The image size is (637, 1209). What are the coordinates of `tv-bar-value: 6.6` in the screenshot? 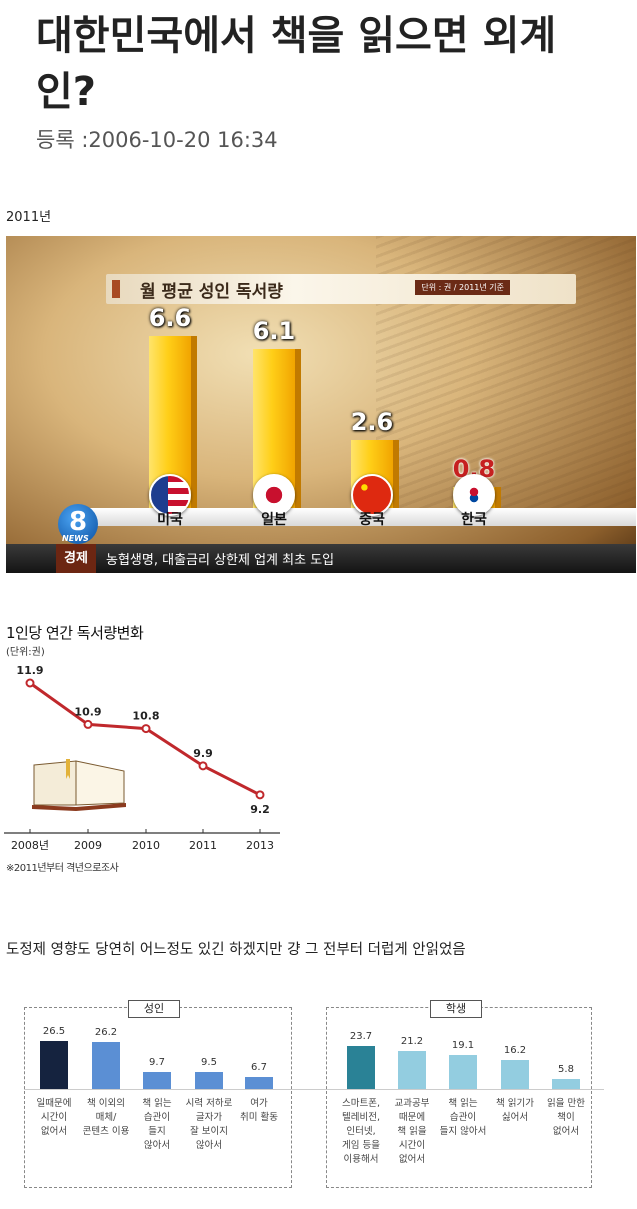 It's located at (170, 318).